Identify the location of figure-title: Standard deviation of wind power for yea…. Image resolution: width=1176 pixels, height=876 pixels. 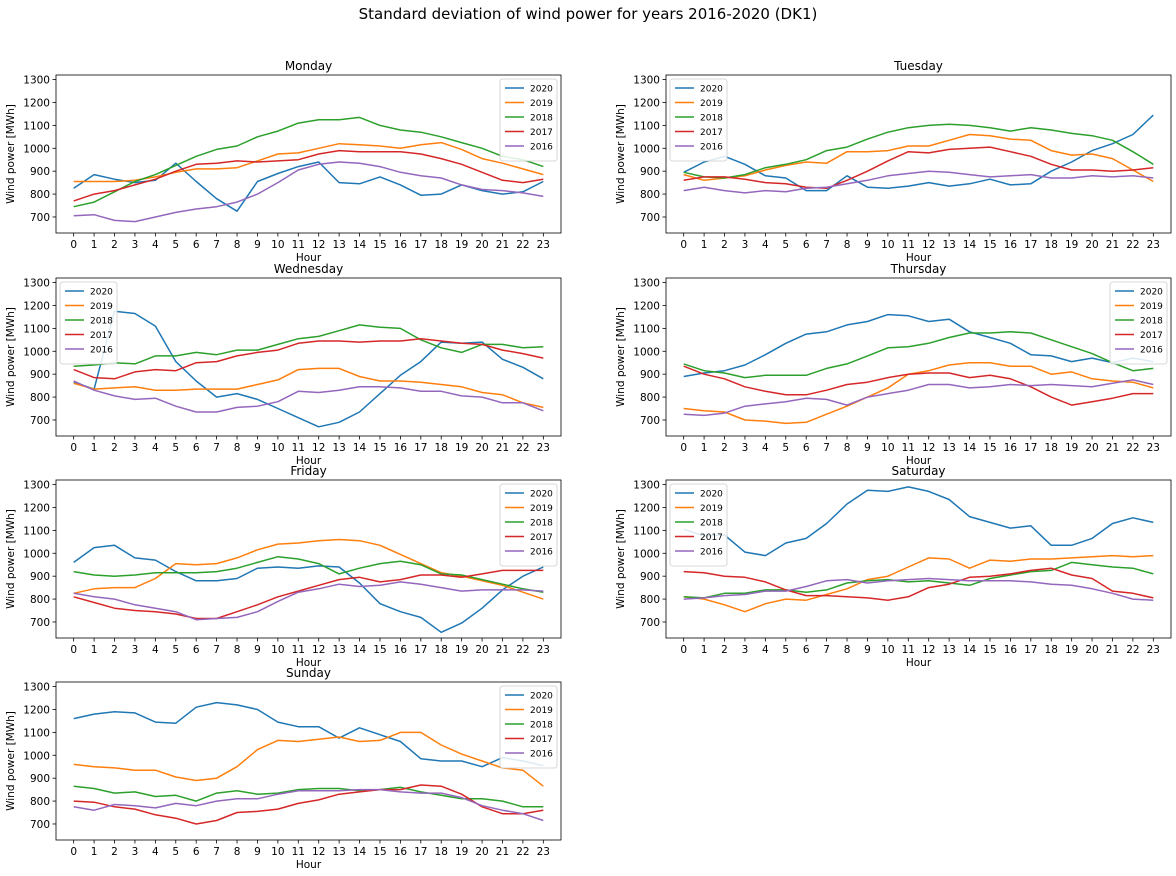
(588, 14).